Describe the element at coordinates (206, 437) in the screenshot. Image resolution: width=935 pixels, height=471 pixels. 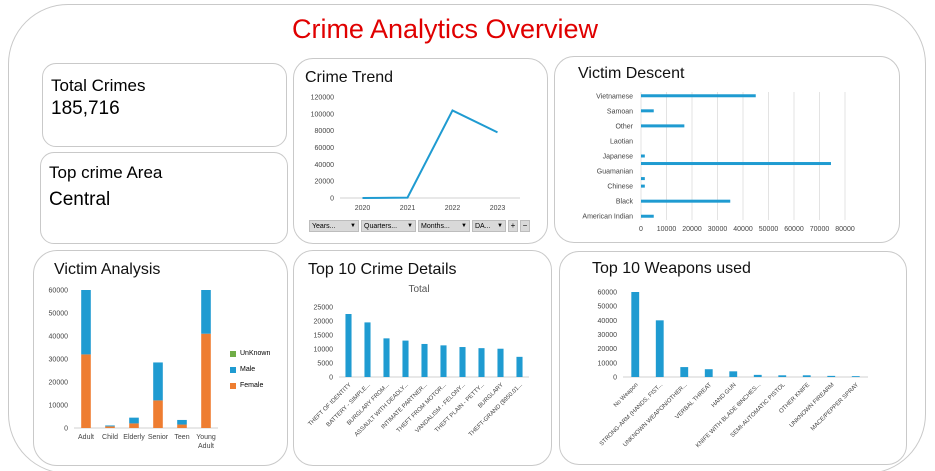
I see `x-tick-label: Young` at that location.